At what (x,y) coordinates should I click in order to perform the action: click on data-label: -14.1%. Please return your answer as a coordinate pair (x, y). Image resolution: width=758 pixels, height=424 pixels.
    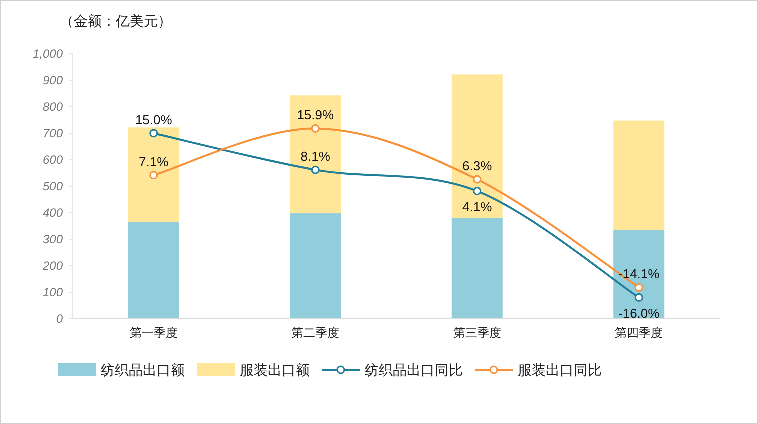
    Looking at the image, I should click on (639, 274).